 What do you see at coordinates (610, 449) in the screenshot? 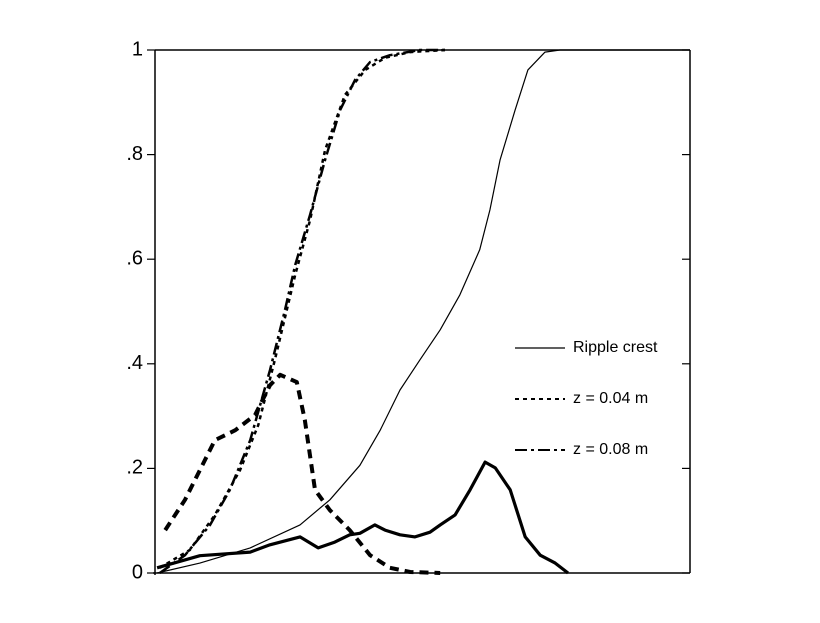
I see `legend-label: z = 0.08 m` at bounding box center [610, 449].